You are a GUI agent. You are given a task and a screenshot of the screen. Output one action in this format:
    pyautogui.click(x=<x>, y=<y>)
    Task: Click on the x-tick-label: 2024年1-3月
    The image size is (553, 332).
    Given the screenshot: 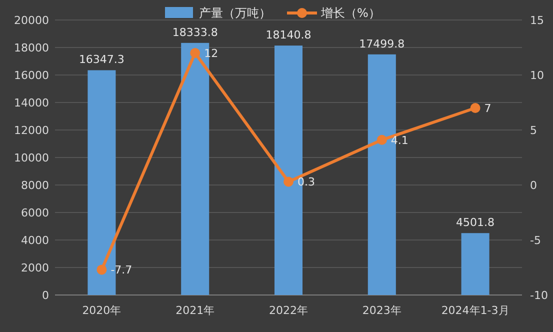 What is the action you would take?
    pyautogui.click(x=475, y=310)
    